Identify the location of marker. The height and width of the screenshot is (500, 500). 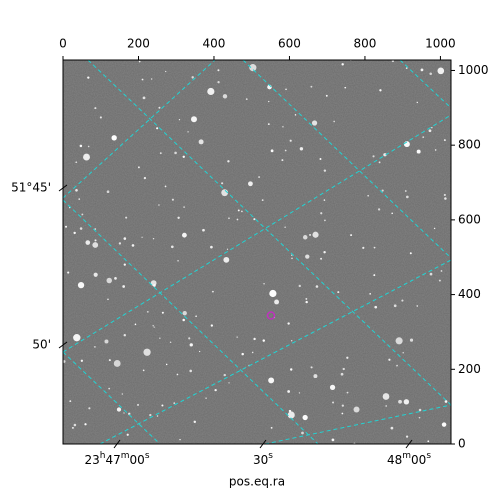
(271, 315).